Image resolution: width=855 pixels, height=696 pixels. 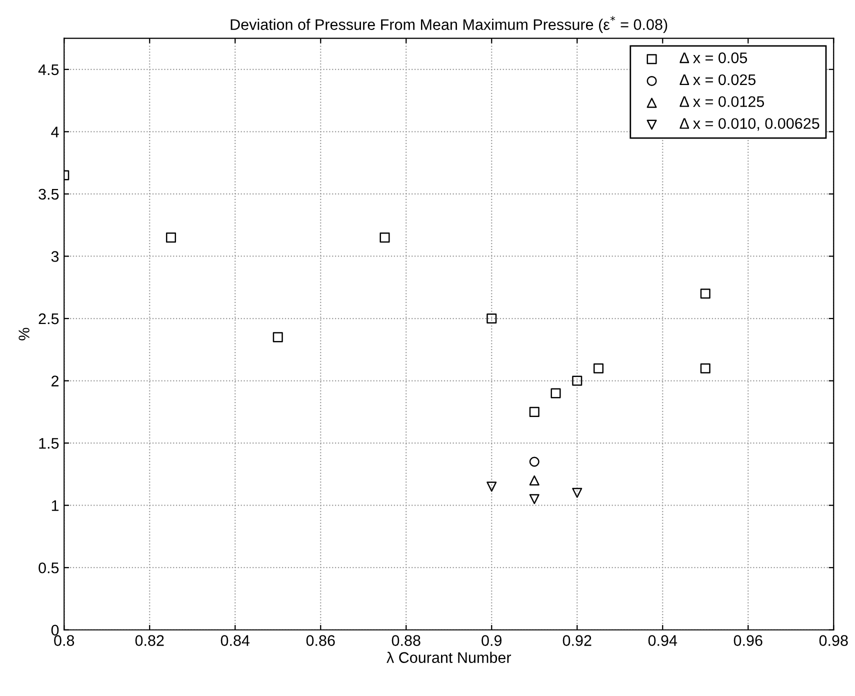 I want to click on y-axis-title: %, so click(x=24, y=334).